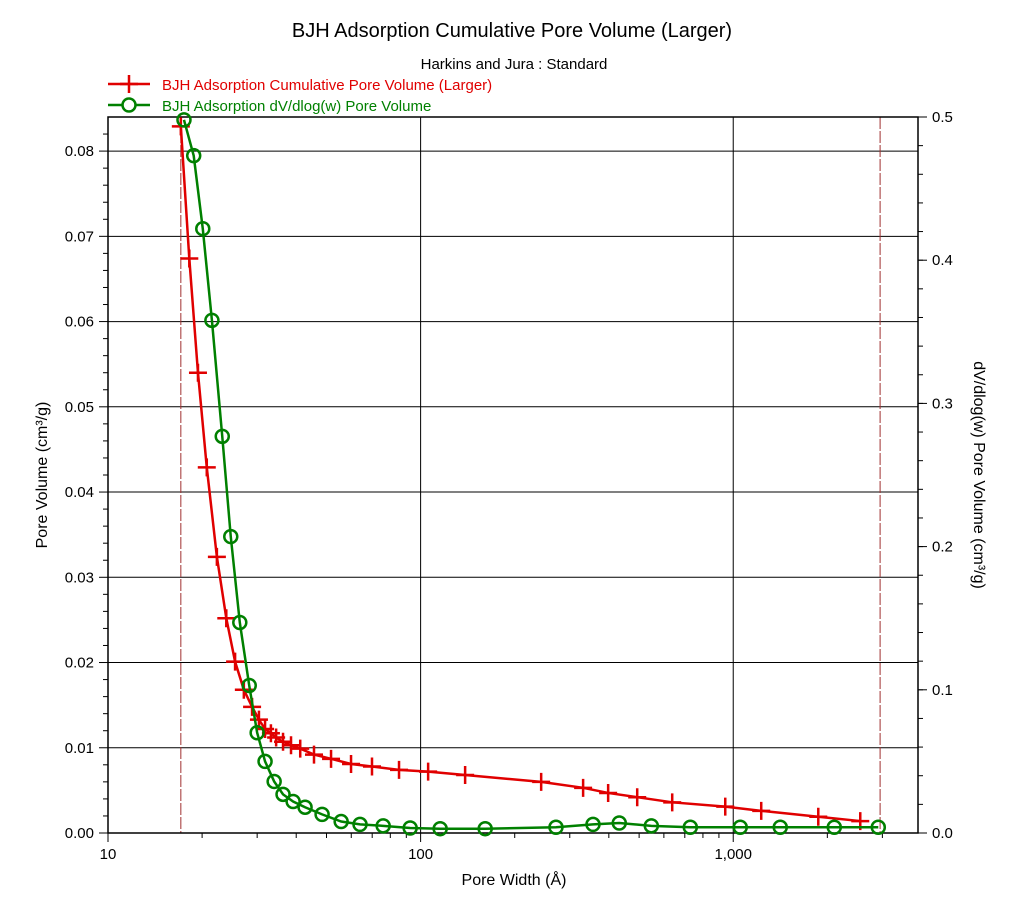  Describe the element at coordinates (942, 547) in the screenshot. I see `y2-tick-label: 0.2` at that location.